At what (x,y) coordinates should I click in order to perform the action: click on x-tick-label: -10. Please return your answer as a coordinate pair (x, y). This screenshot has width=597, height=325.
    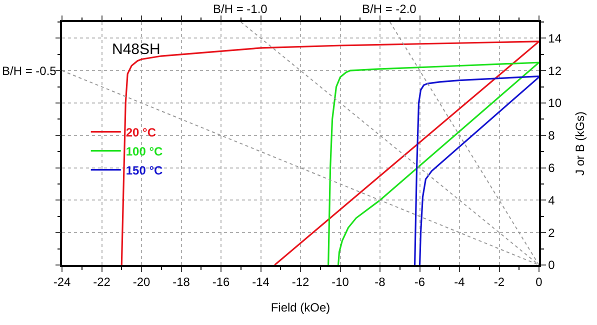
    Looking at the image, I should click on (341, 282).